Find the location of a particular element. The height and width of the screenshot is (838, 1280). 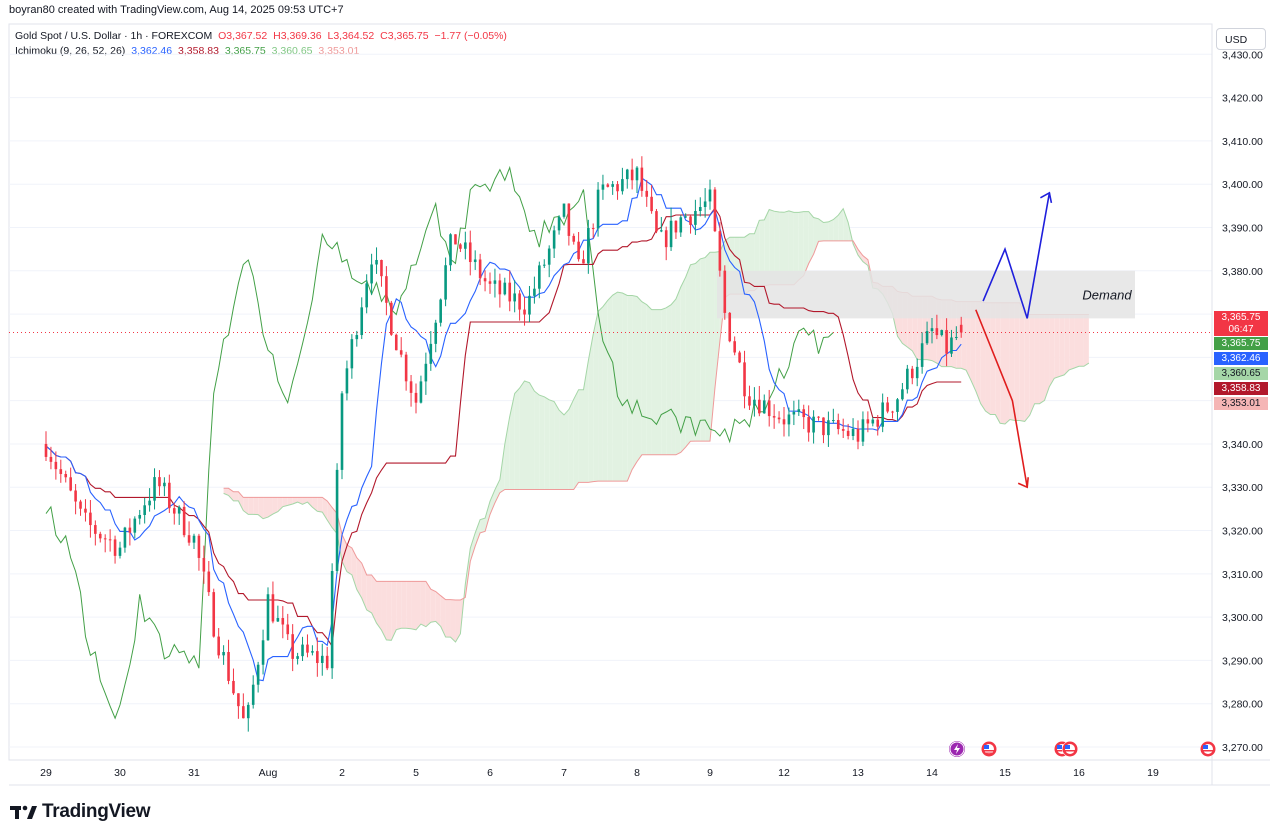

y-tick-label: 3,420.00 is located at coordinates (1242, 99).